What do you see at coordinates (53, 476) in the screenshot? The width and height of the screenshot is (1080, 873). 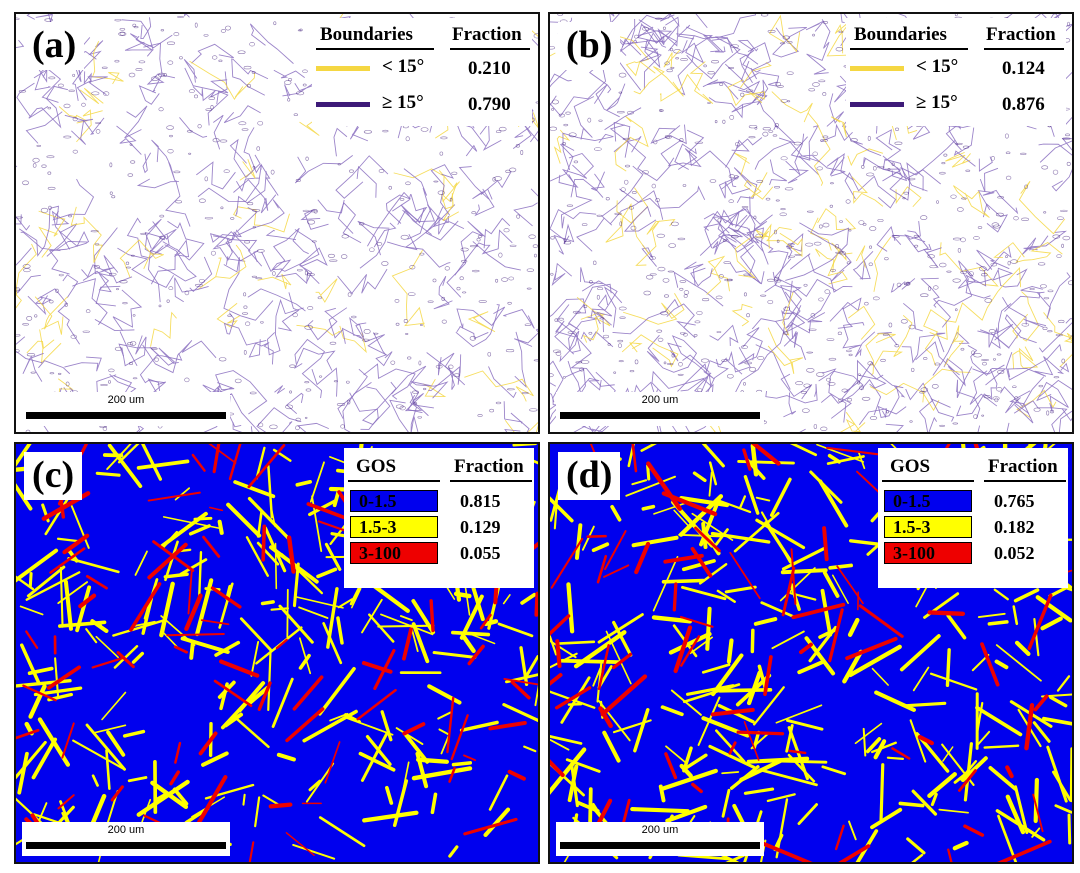 I see `panel-c-label: (c)` at bounding box center [53, 476].